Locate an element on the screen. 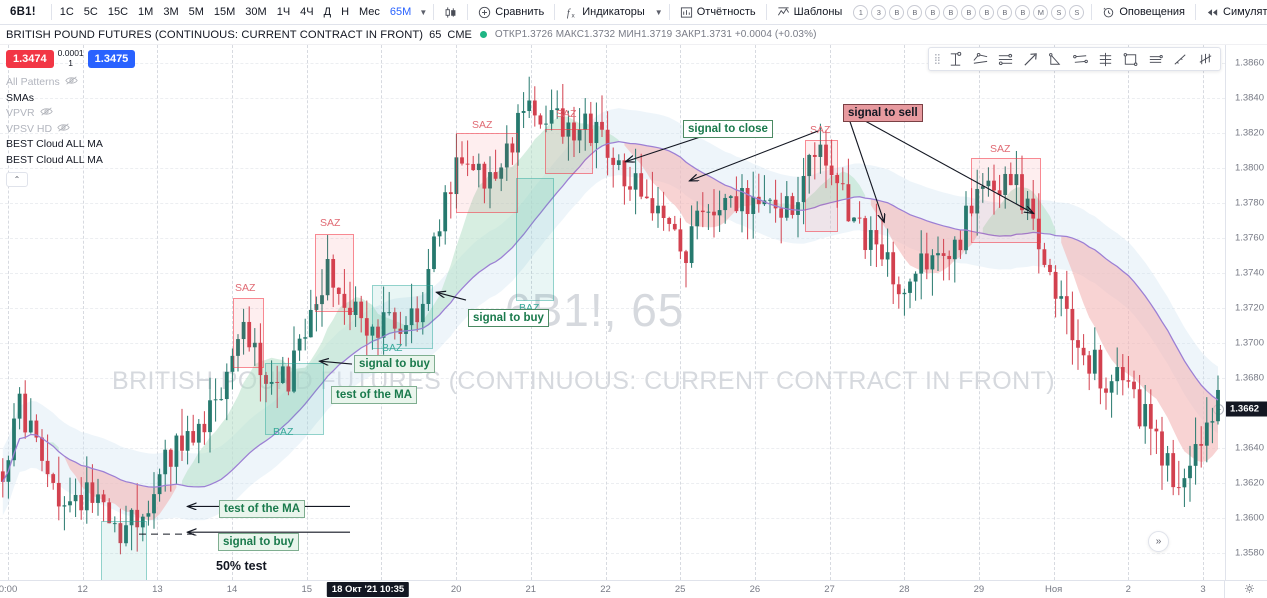 The image size is (1267, 598). layout-badge-12: S is located at coordinates (1077, 12).